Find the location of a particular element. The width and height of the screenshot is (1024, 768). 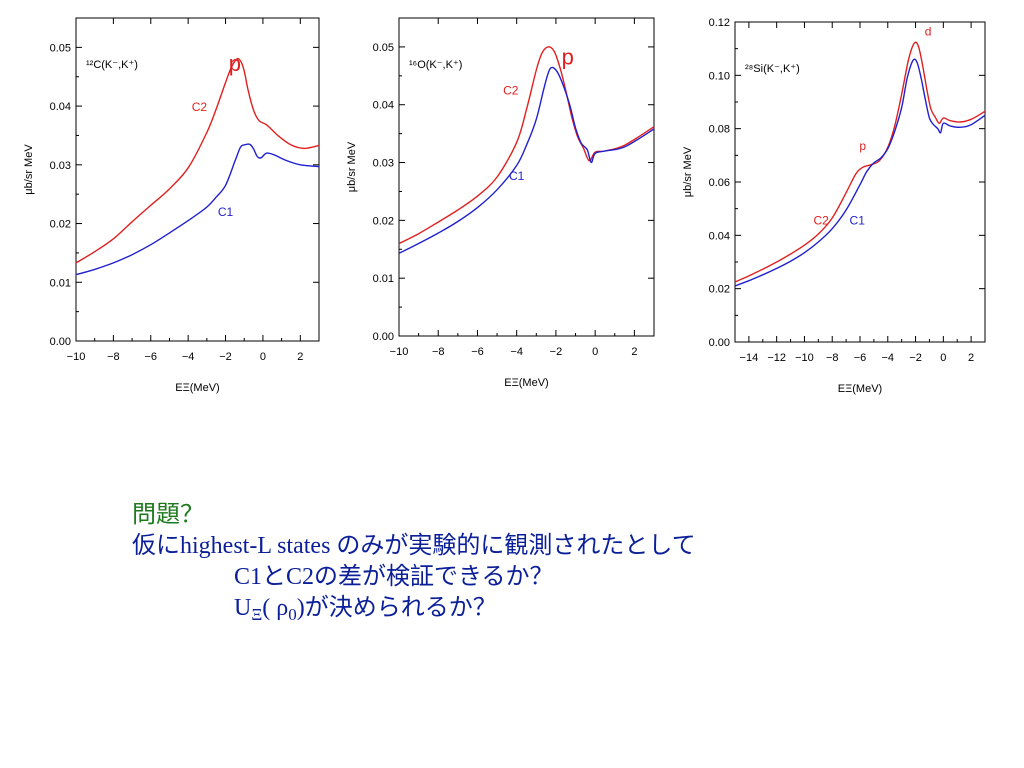

zero-subscript: 0 is located at coordinates (292, 614).